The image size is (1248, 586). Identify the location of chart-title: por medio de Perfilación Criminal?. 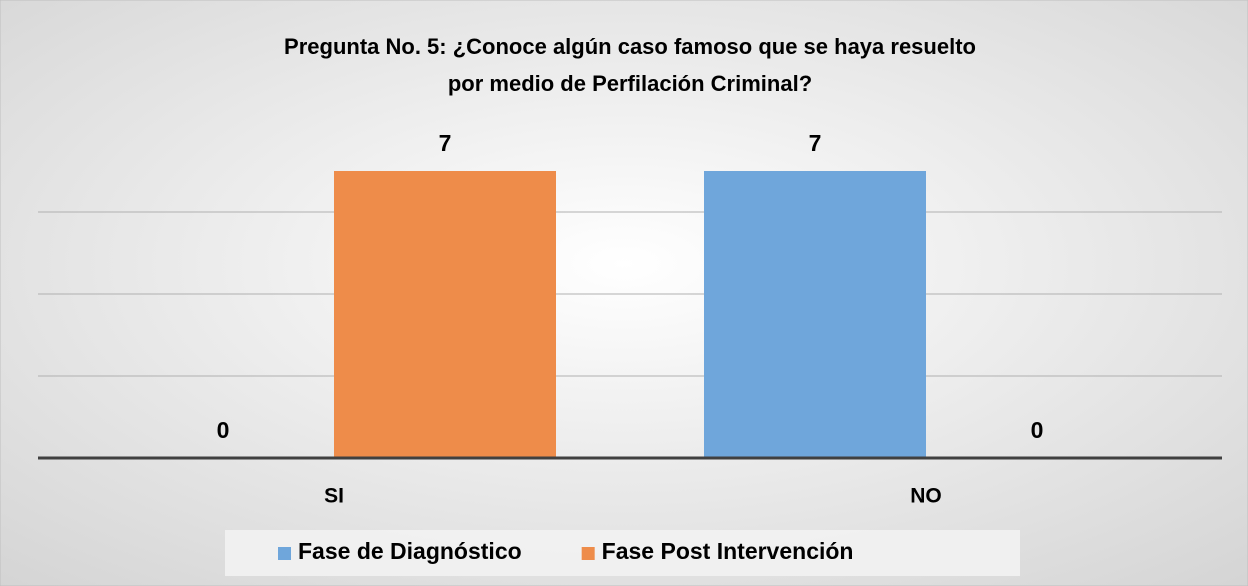
(630, 83).